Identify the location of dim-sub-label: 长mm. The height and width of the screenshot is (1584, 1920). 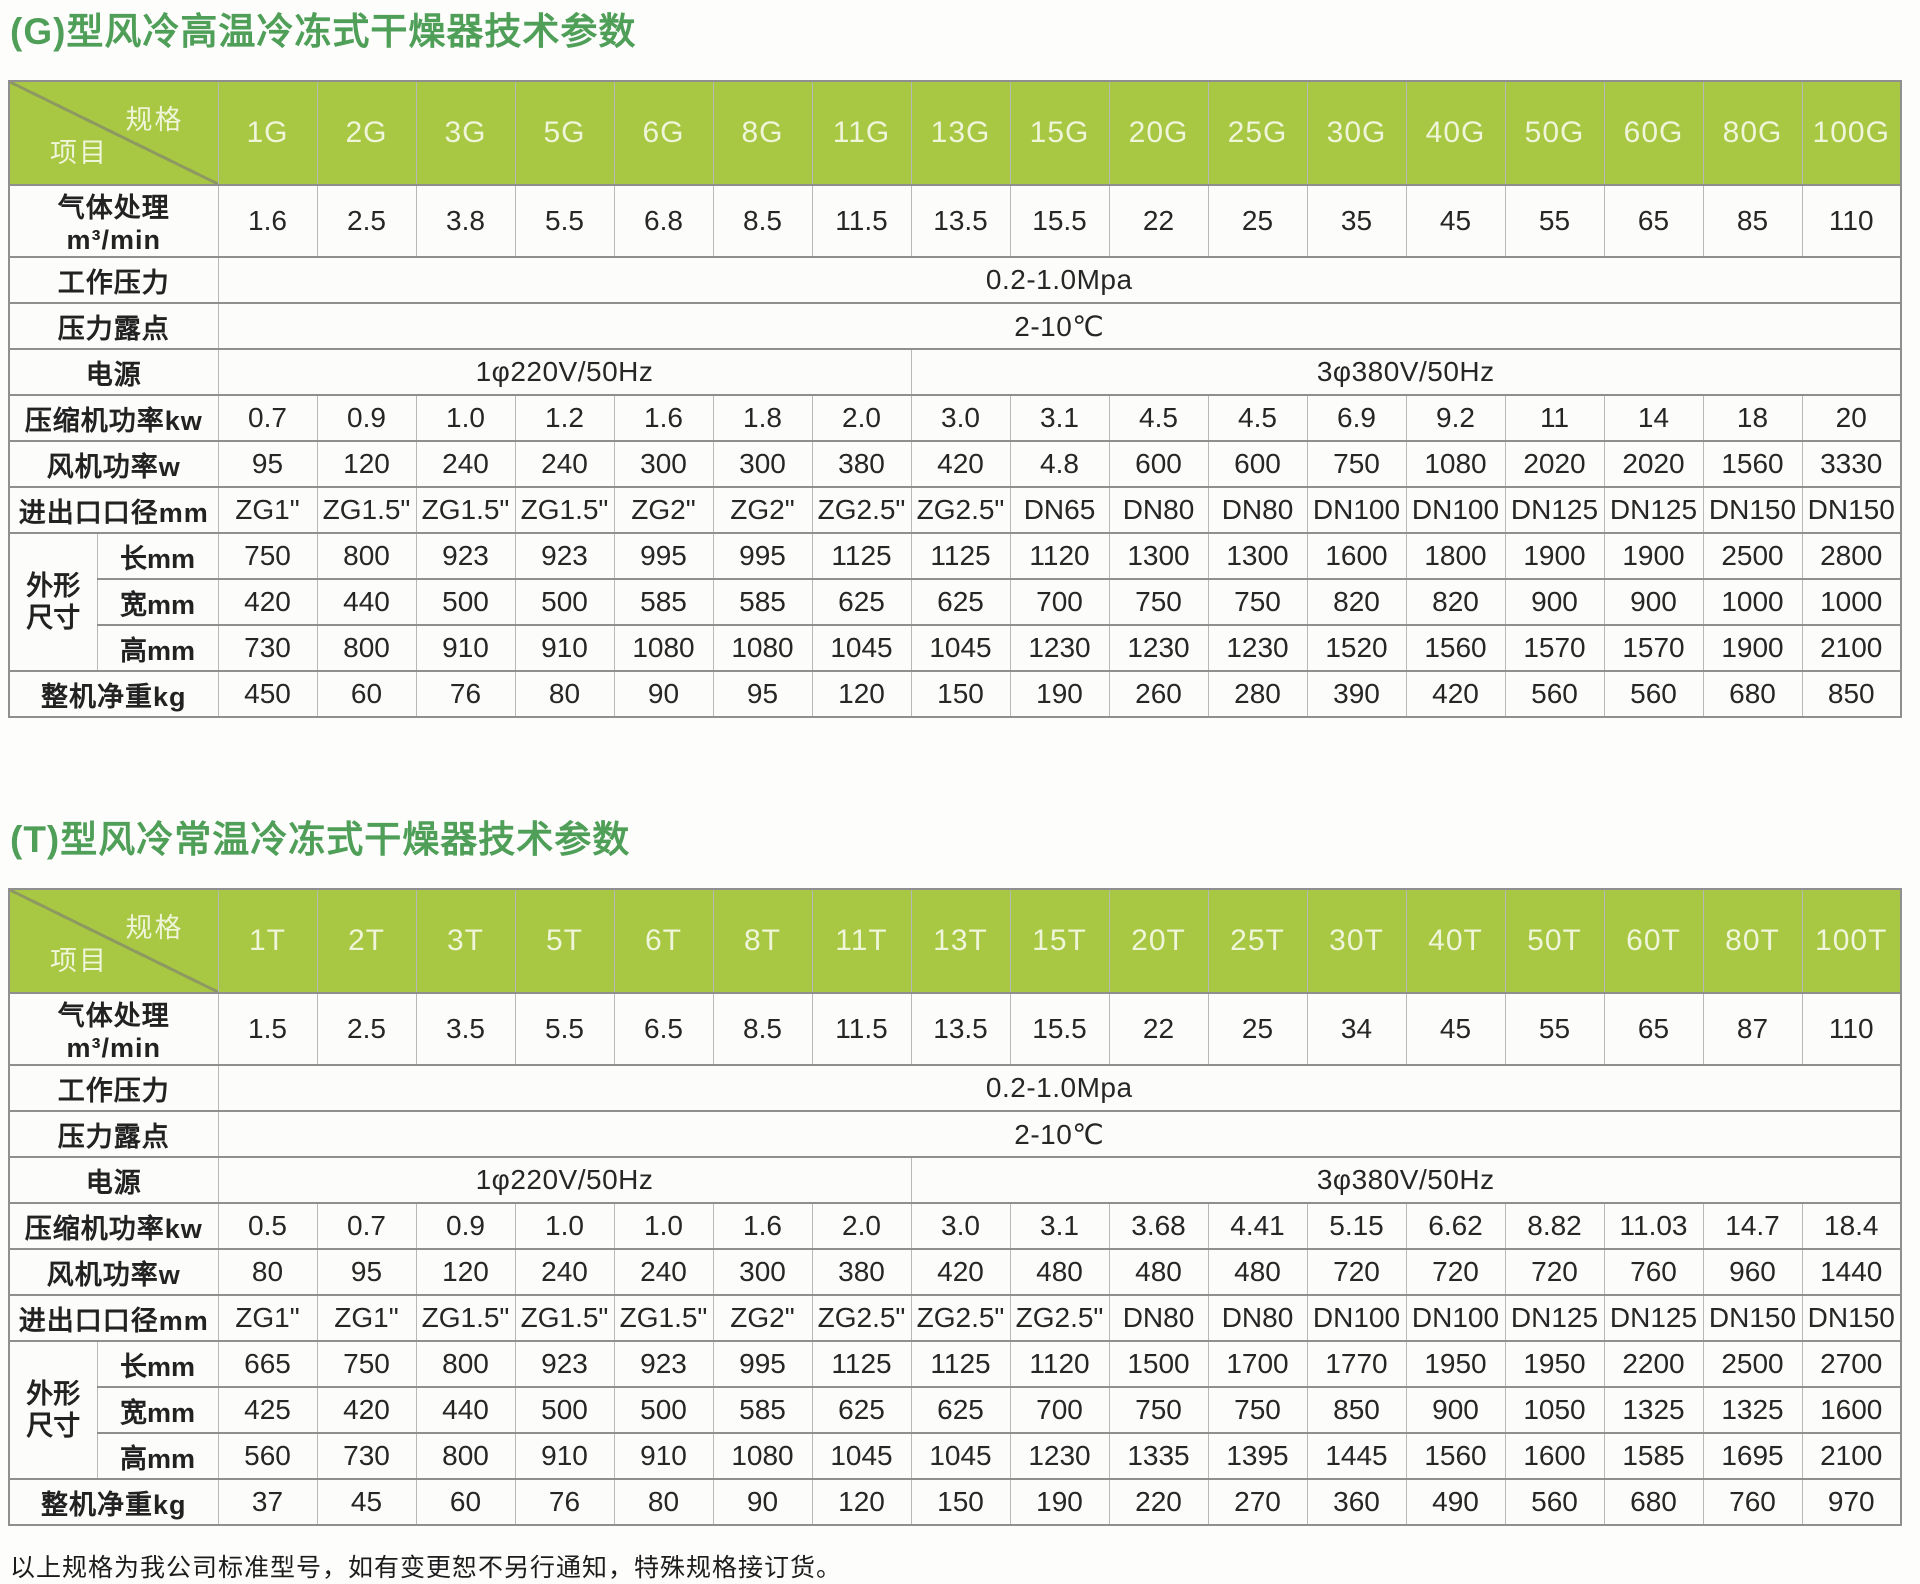
(157, 1364).